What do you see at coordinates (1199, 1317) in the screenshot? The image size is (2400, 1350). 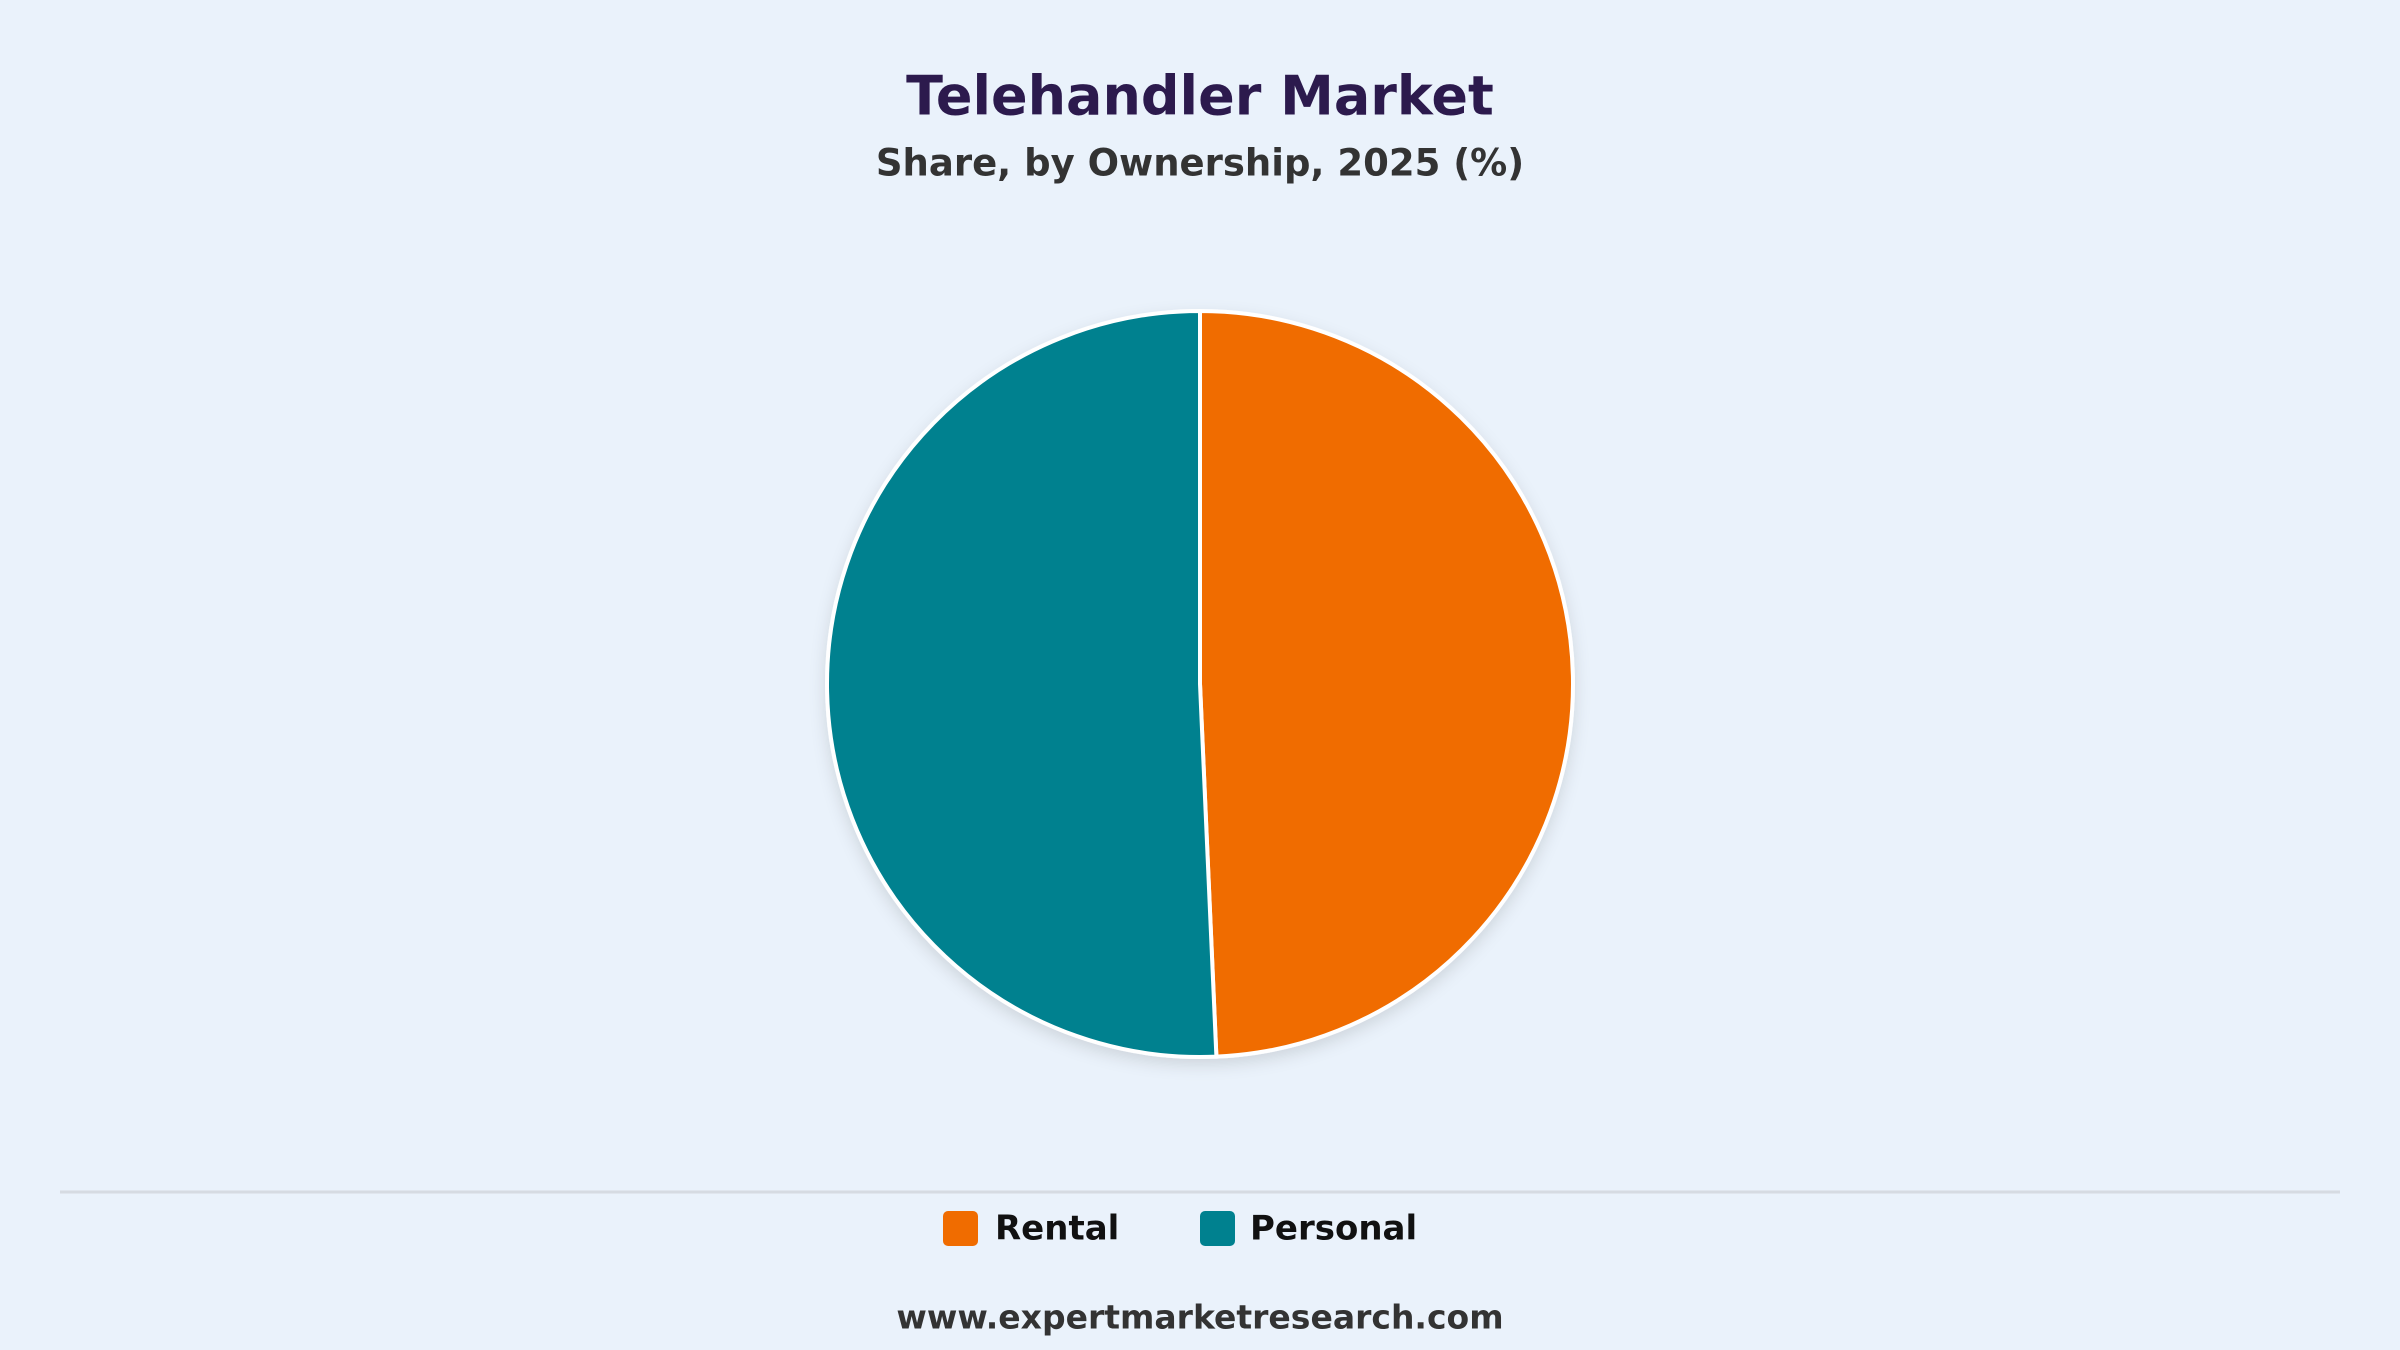 I see `source: www.expertmarketresearch.com` at bounding box center [1199, 1317].